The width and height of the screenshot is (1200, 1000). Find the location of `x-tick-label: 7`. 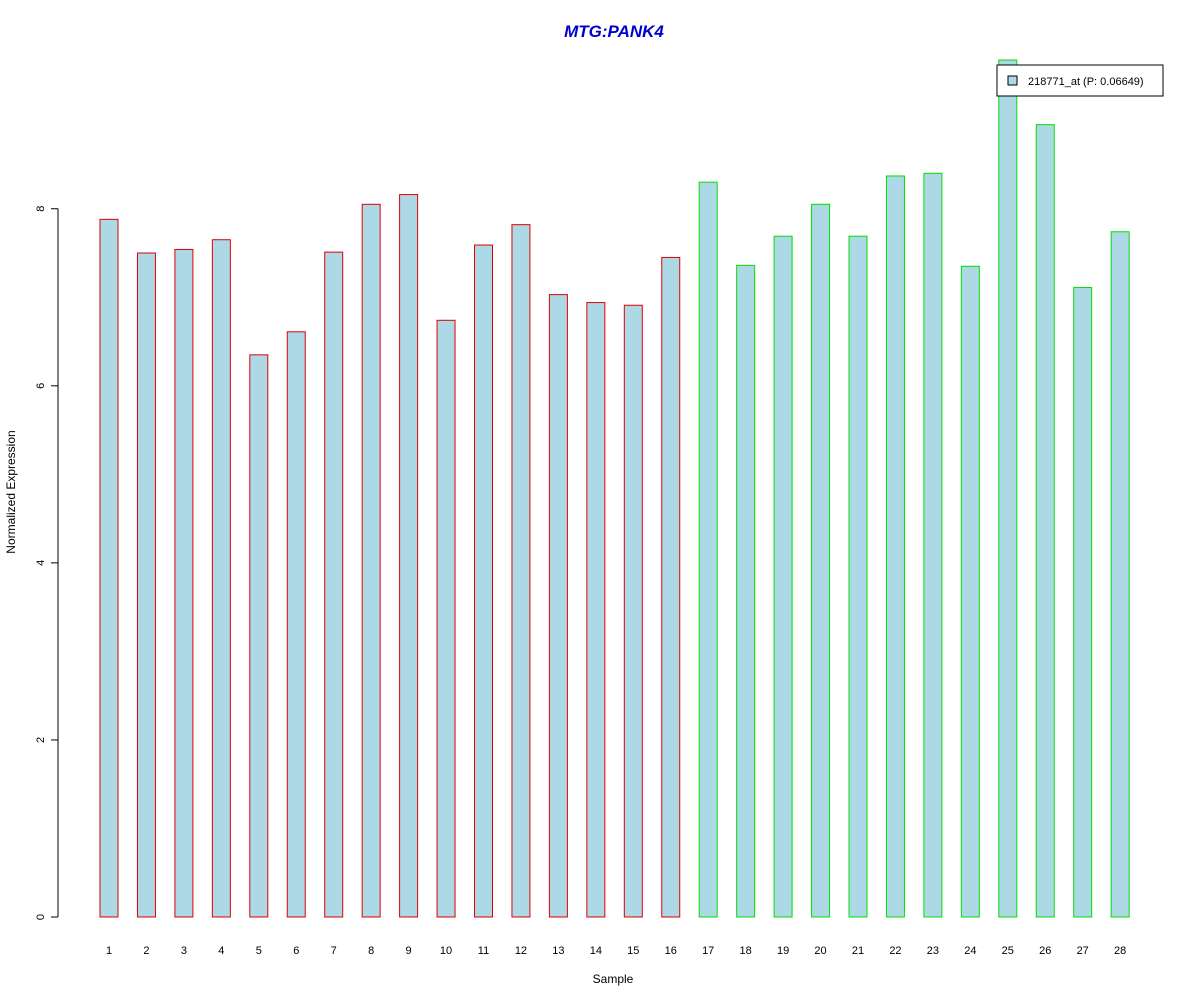

x-tick-label: 7 is located at coordinates (334, 951).